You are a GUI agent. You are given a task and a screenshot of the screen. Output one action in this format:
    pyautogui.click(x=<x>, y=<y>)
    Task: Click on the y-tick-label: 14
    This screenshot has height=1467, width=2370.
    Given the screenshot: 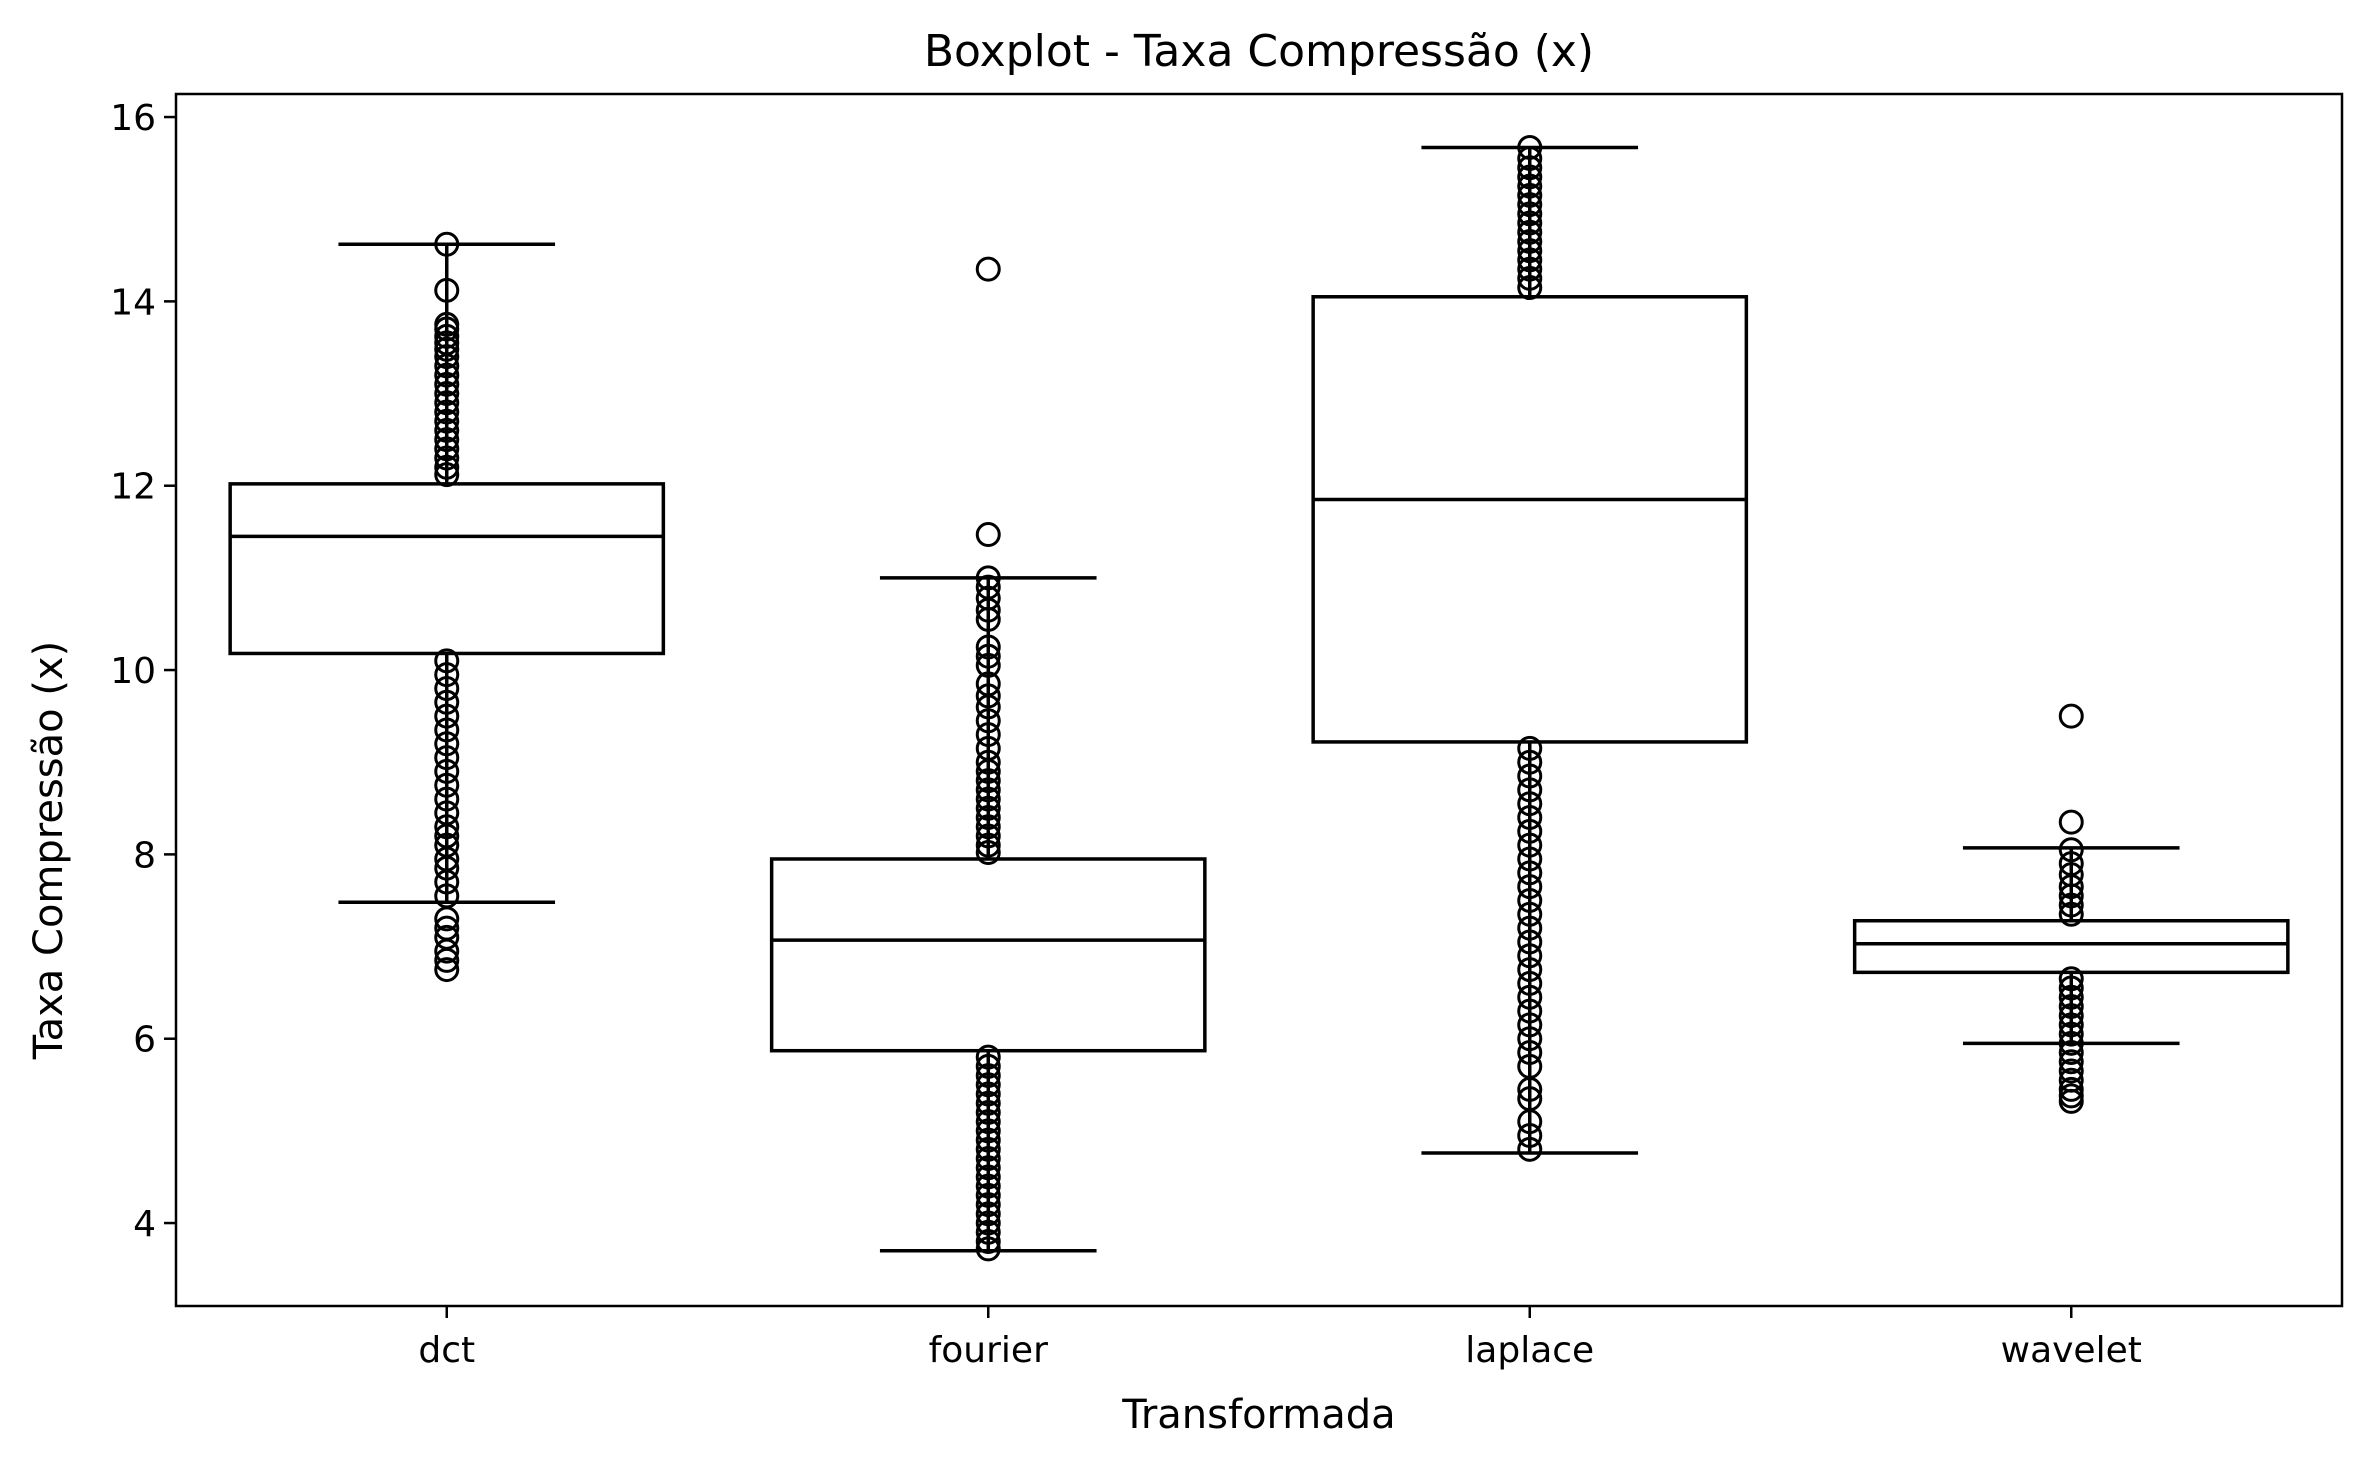 What is the action you would take?
    pyautogui.click(x=133, y=302)
    